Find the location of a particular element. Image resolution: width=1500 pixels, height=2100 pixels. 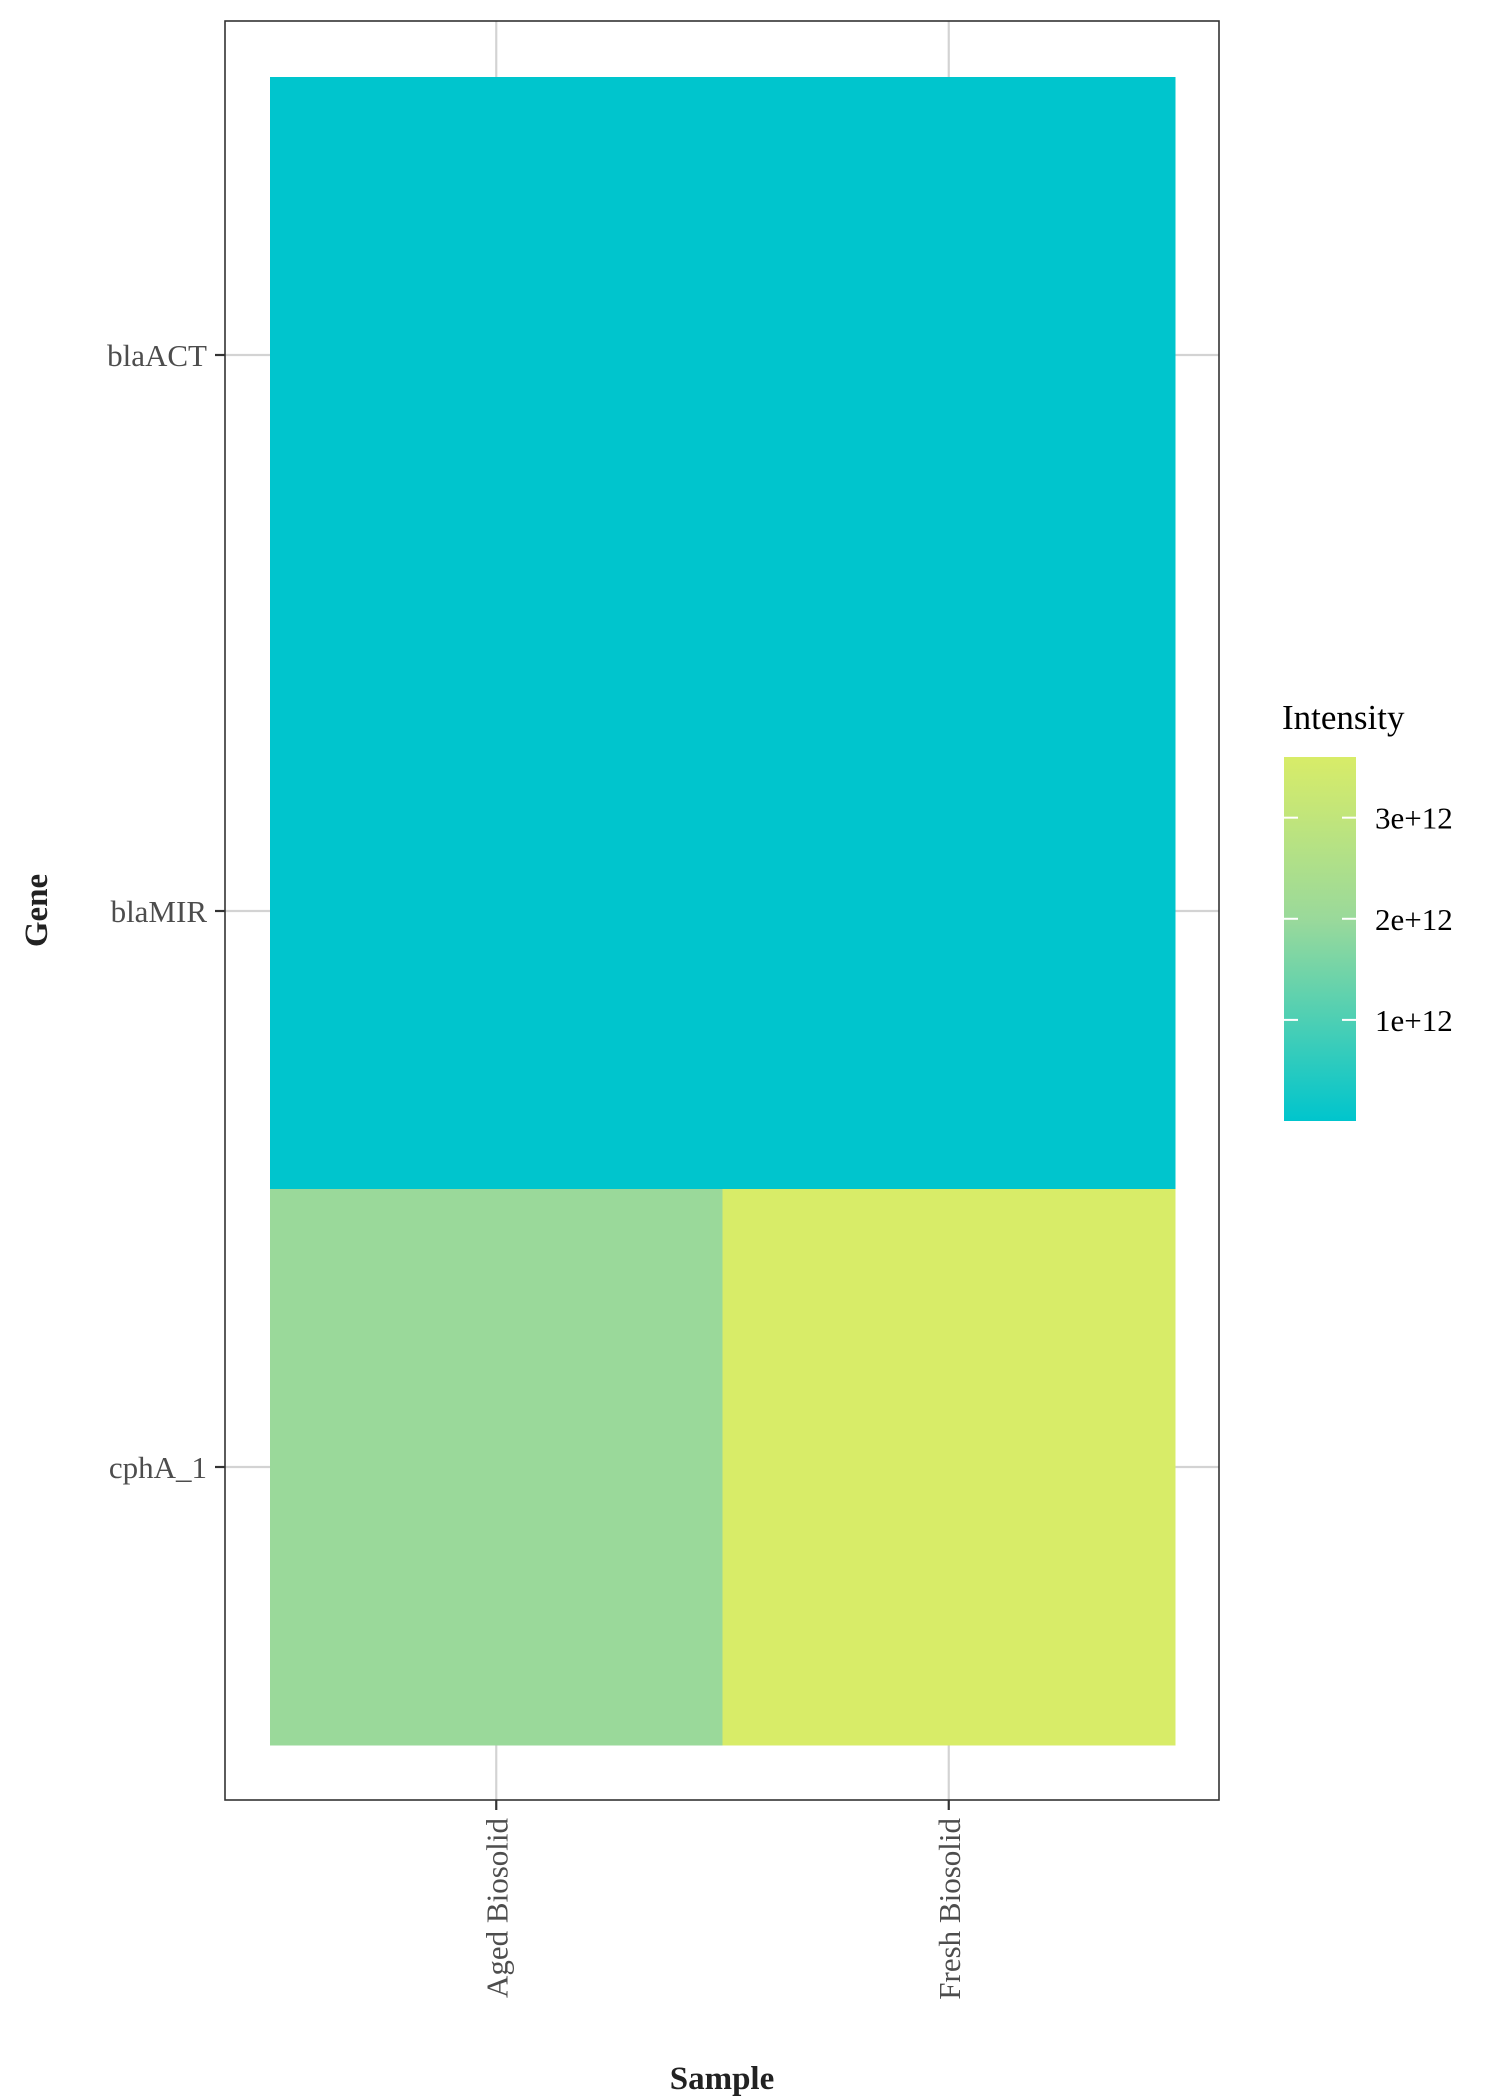

legend-ticks: 1e+12 2e+12 3e+12 is located at coordinates (1368, 919).